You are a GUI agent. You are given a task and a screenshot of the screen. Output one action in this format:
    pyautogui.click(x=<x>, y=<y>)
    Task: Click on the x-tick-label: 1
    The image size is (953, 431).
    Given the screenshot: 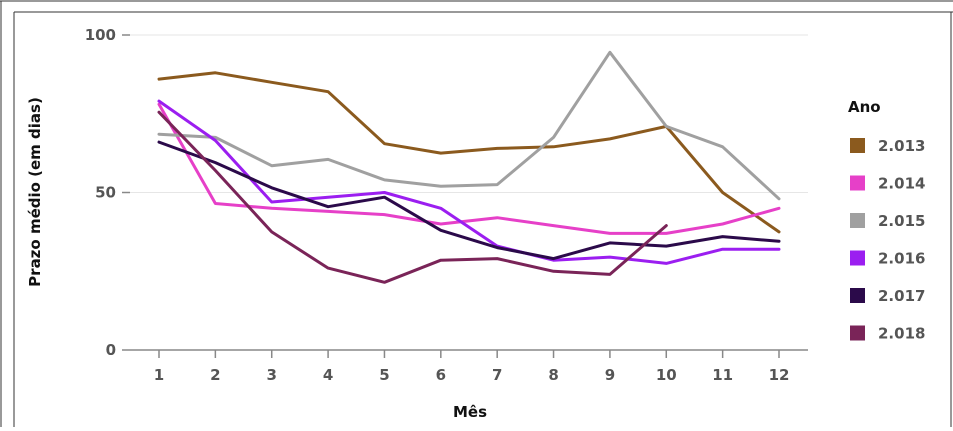 What is the action you would take?
    pyautogui.click(x=159, y=375)
    